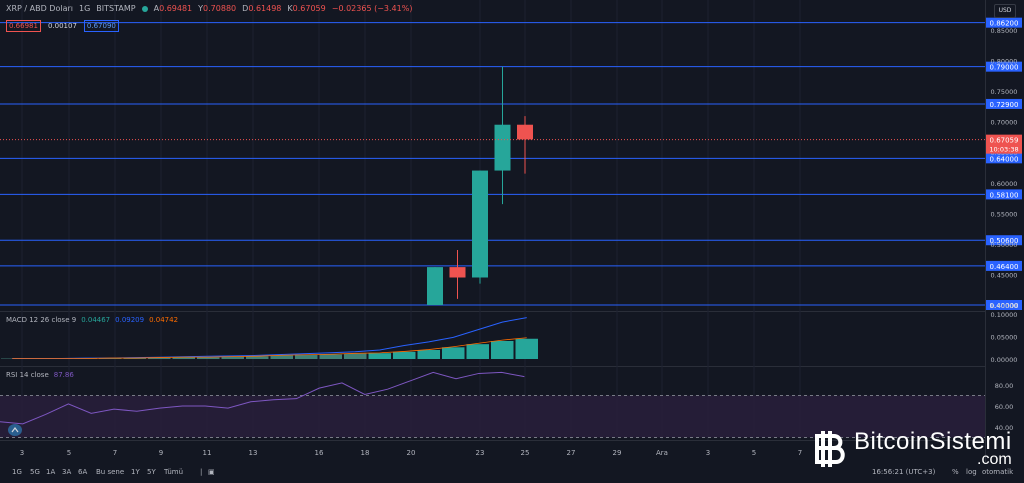 The height and width of the screenshot is (483, 1024). What do you see at coordinates (1004, 184) in the screenshot?
I see `price-tick-label: 0.60000` at bounding box center [1004, 184].